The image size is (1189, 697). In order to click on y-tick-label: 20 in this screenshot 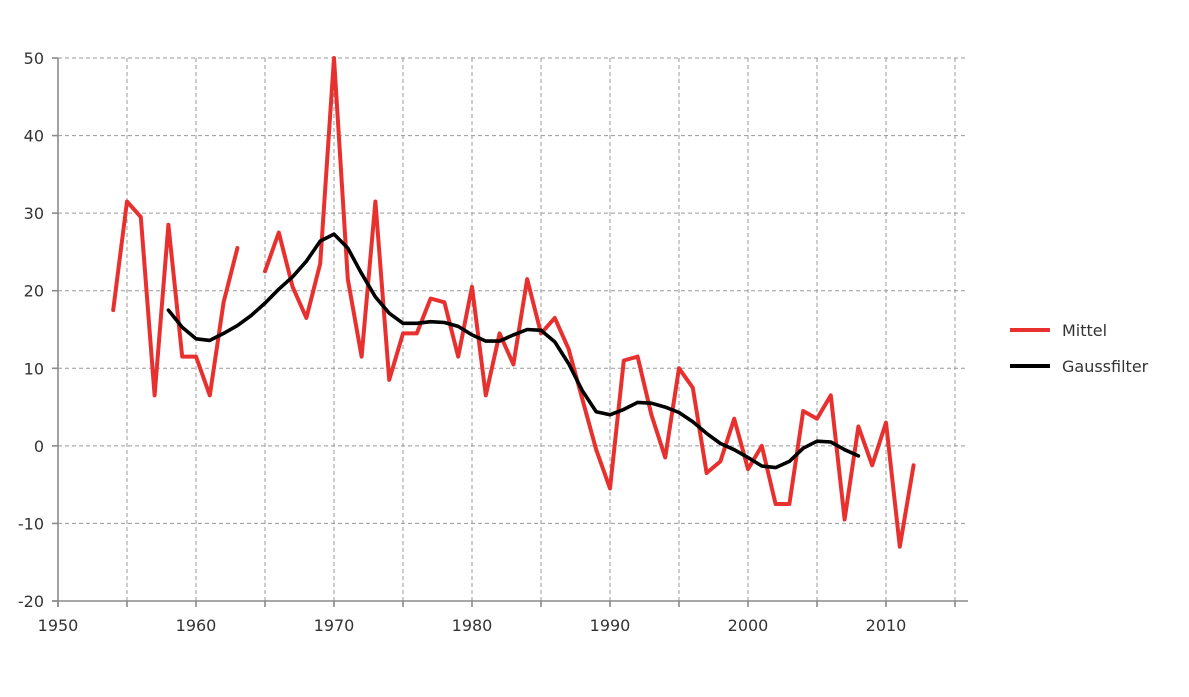, I will do `click(34, 291)`.